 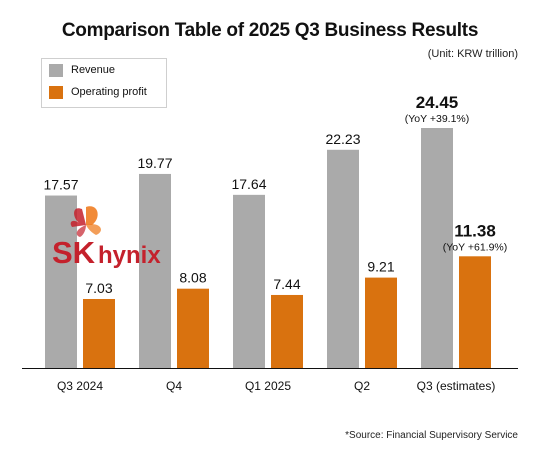 What do you see at coordinates (431, 435) in the screenshot?
I see `source-note: *Source: Financial Supervisory Service` at bounding box center [431, 435].